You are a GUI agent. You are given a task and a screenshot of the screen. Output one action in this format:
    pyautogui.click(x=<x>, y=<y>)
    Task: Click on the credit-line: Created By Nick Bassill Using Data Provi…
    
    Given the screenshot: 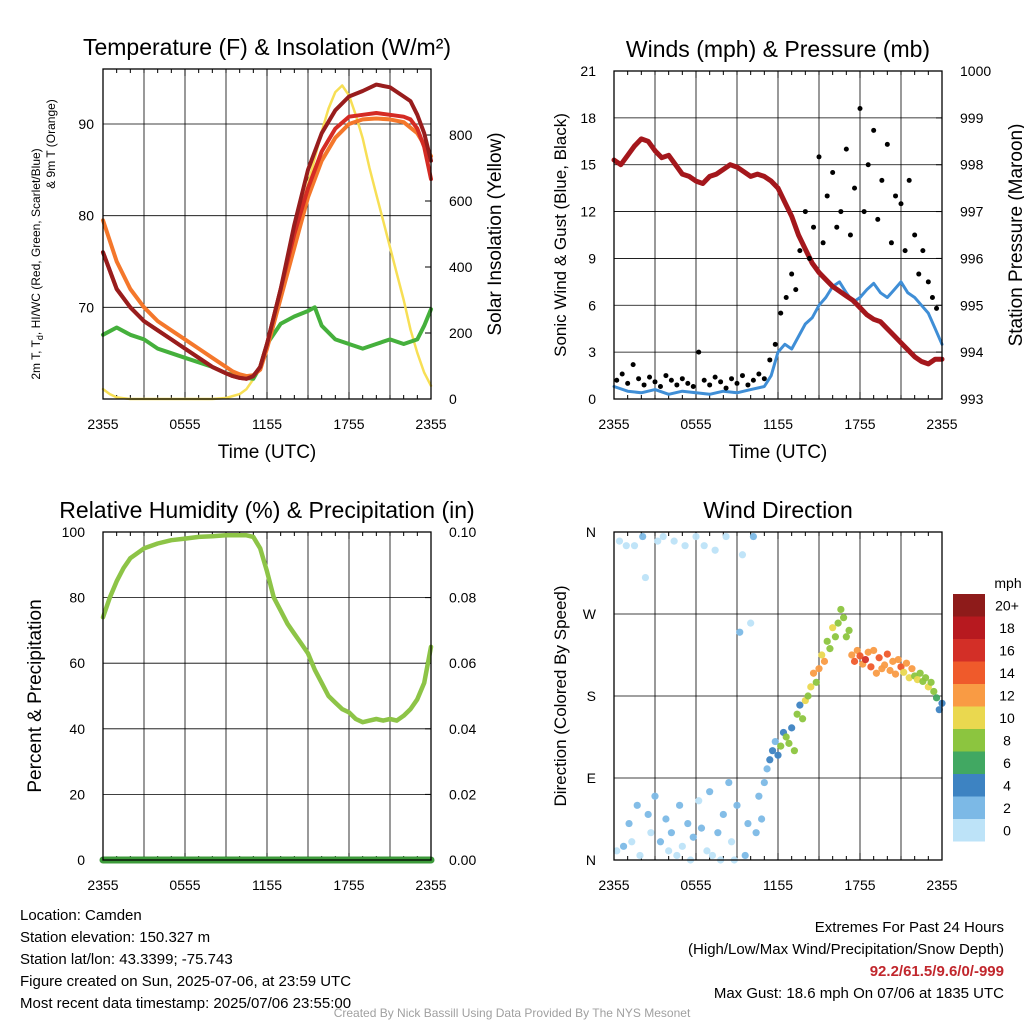 What is the action you would take?
    pyautogui.click(x=512, y=1013)
    